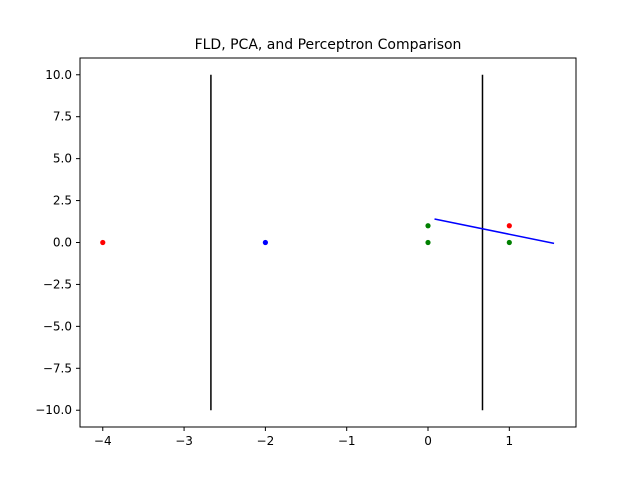 This screenshot has height=480, width=640. Describe the element at coordinates (347, 441) in the screenshot. I see `x-tick-label-3: −1` at that location.